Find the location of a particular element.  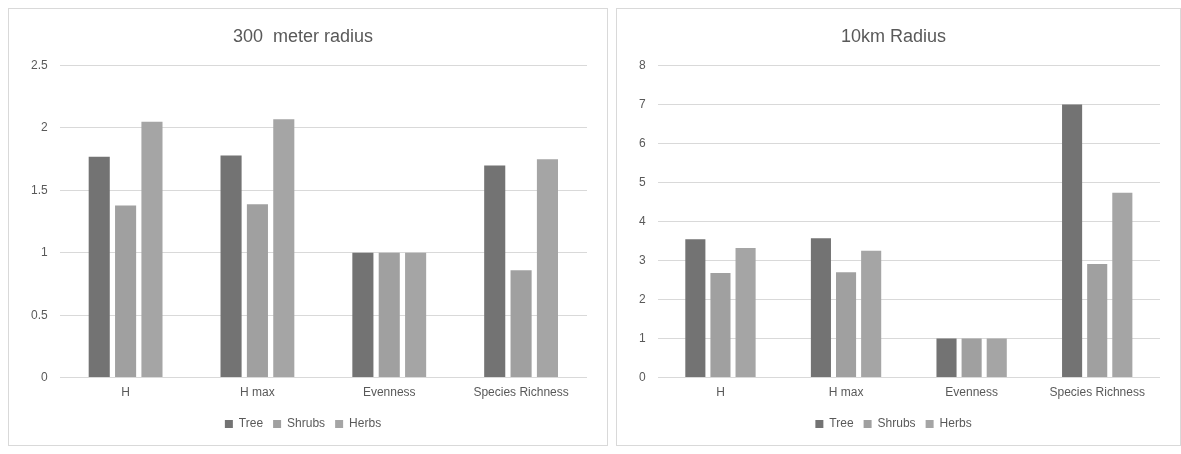

chart-title: 10km Radius is located at coordinates (893, 35).